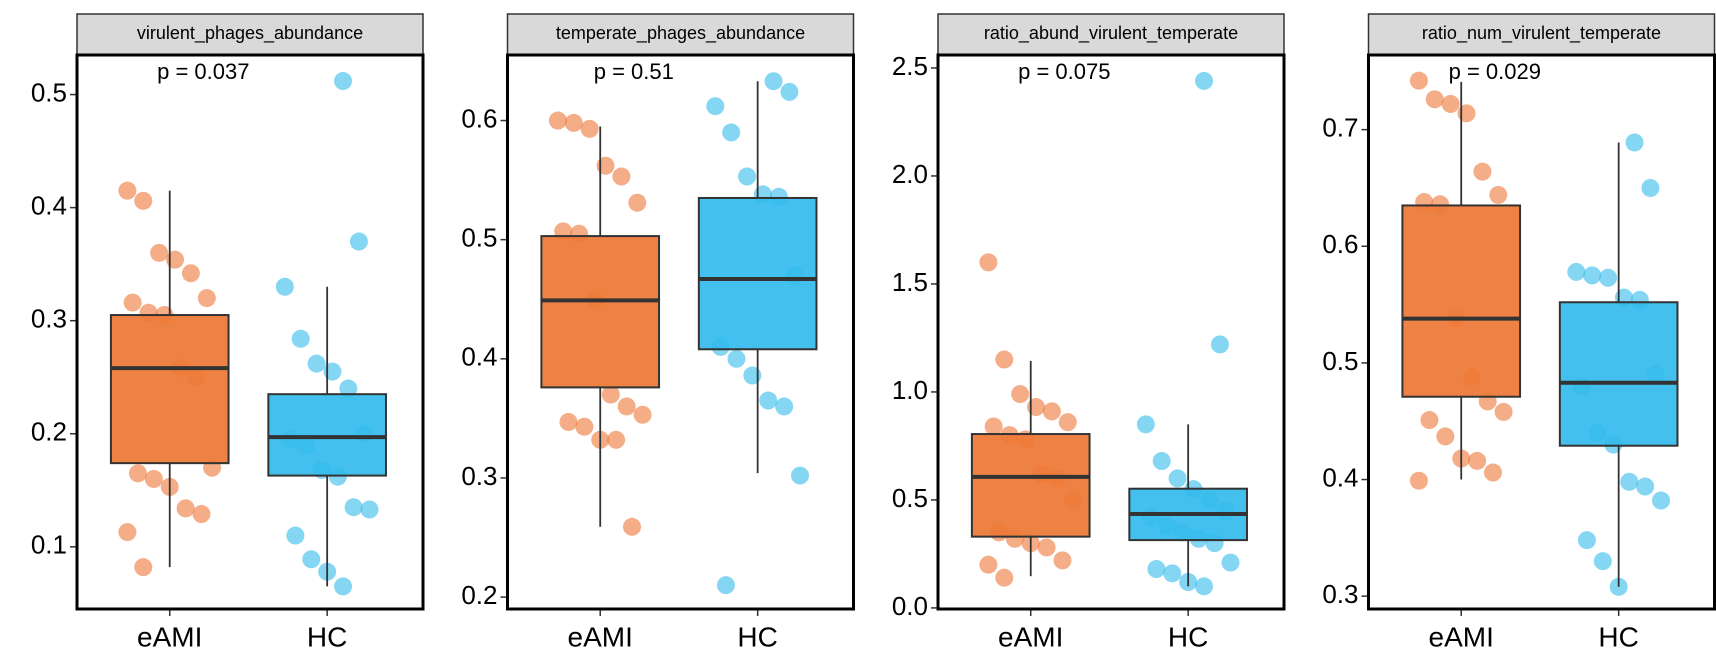  What do you see at coordinates (634, 71) in the screenshot?
I see `p-value: p = 0.51` at bounding box center [634, 71].